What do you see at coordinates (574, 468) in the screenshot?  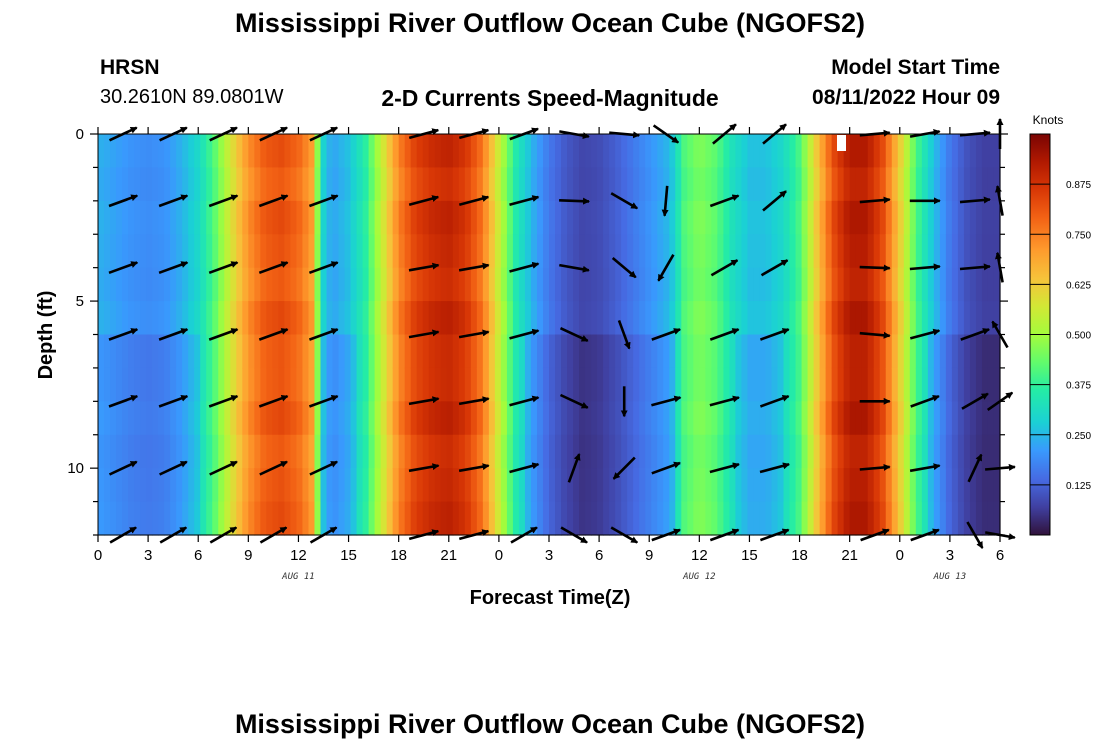 I see `current-vector-arrow` at bounding box center [574, 468].